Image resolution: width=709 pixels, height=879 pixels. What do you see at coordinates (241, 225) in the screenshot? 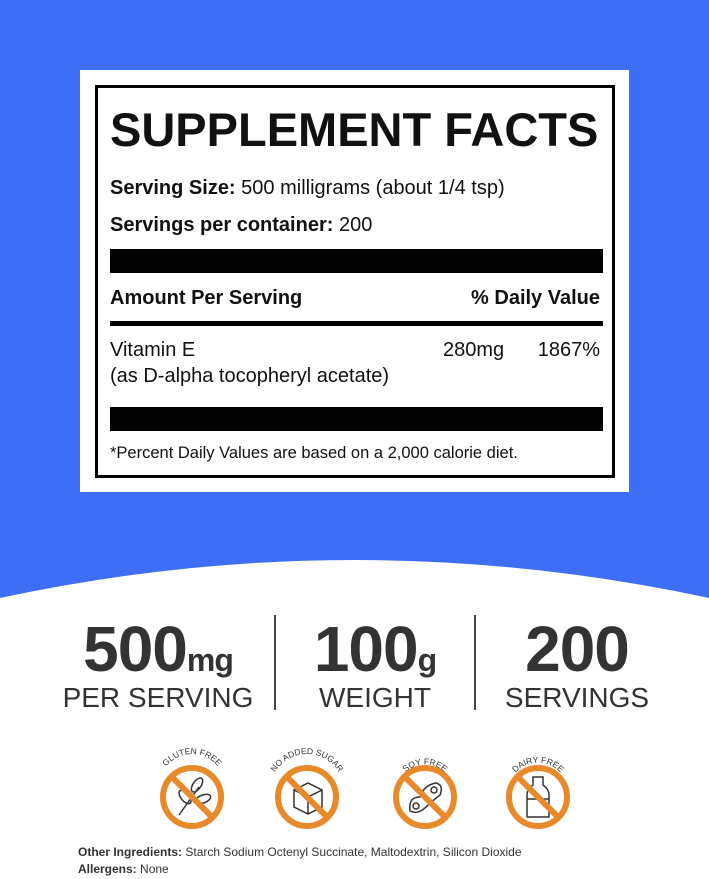
I see `servings-per-container: Servings per container: 200` at bounding box center [241, 225].